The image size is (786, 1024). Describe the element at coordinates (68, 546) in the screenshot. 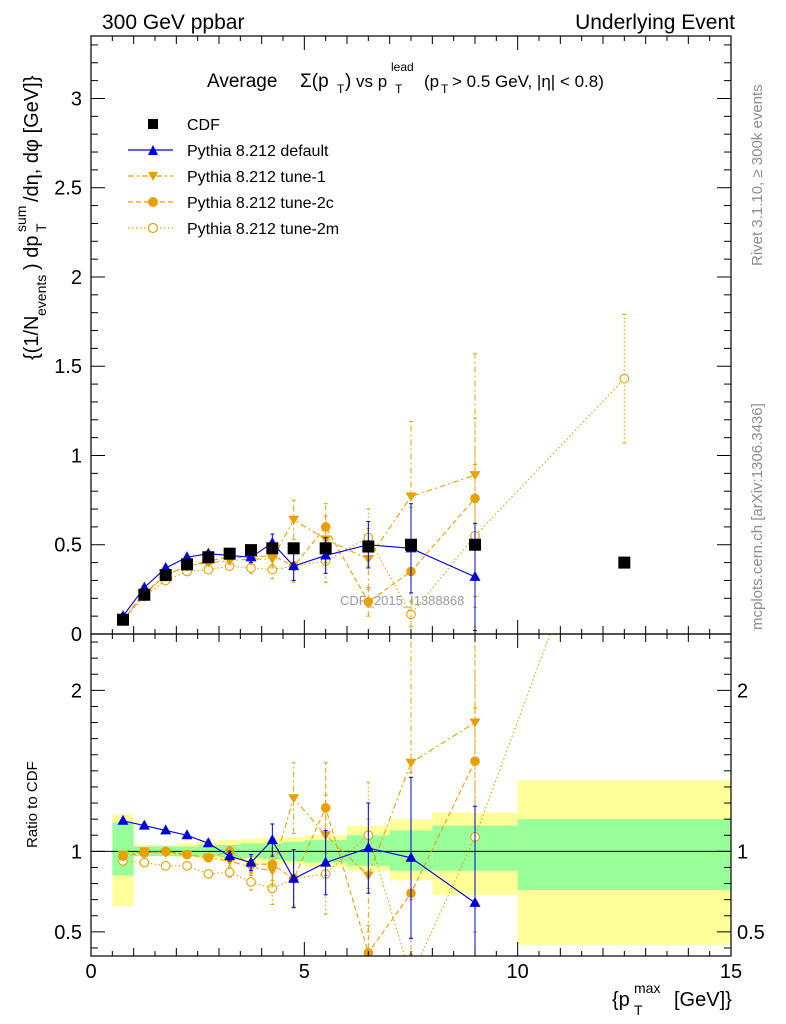

I see `y-tick-label: 0.5` at that location.